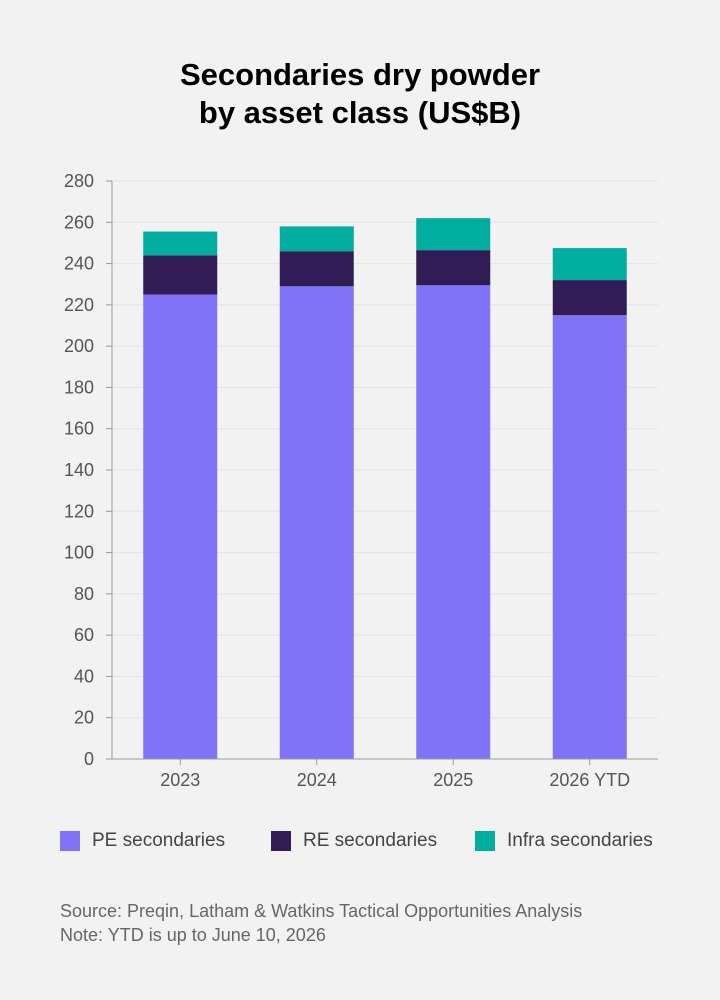 The width and height of the screenshot is (720, 1000). Describe the element at coordinates (580, 840) in the screenshot. I see `legend-label-infra: Infra secondaries` at that location.